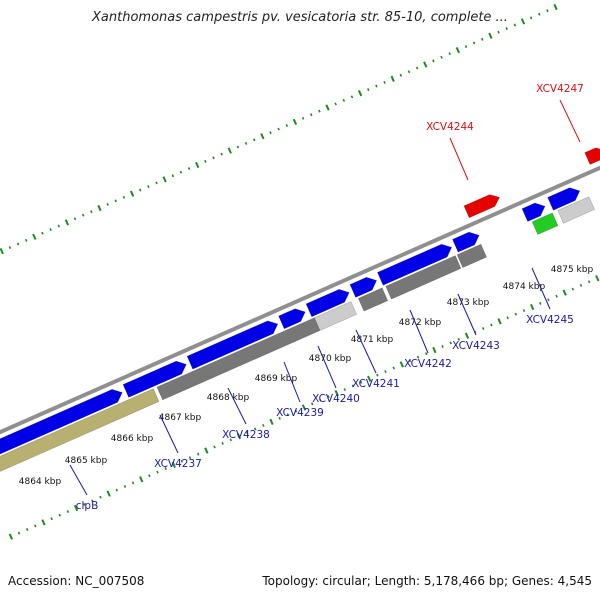 The width and height of the screenshot is (600, 600). What do you see at coordinates (476, 346) in the screenshot?
I see `gene-label: XCV4243` at bounding box center [476, 346].